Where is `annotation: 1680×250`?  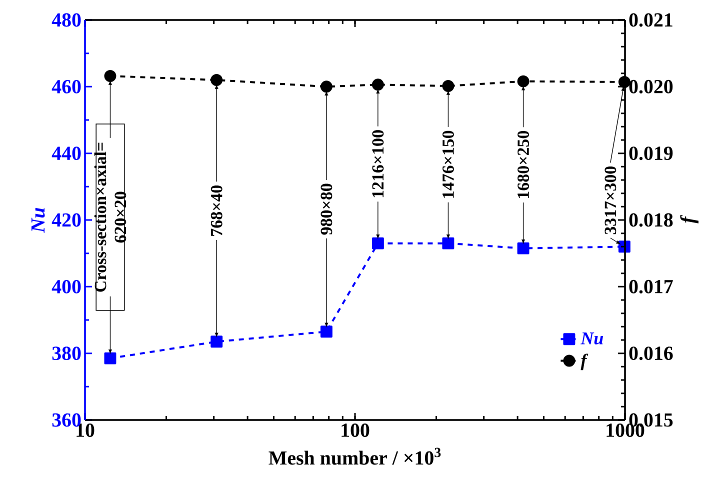 annotation: 1680×250 is located at coordinates (523, 164).